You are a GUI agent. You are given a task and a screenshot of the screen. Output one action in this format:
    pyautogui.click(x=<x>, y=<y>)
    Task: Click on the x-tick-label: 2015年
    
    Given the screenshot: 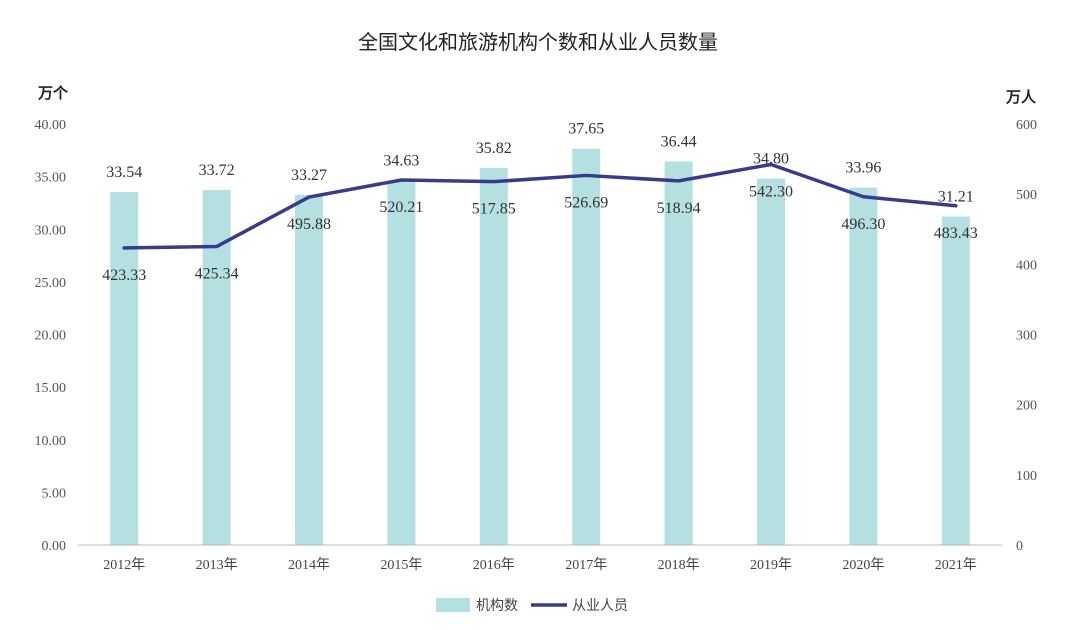 What is the action you would take?
    pyautogui.click(x=401, y=565)
    